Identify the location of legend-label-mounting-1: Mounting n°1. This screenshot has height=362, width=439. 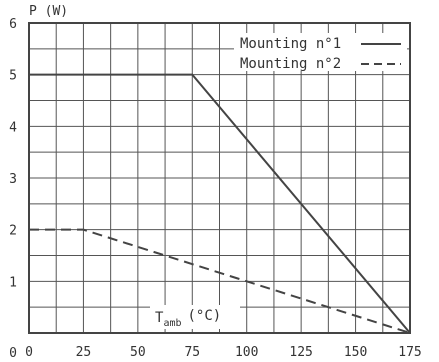
(290, 44).